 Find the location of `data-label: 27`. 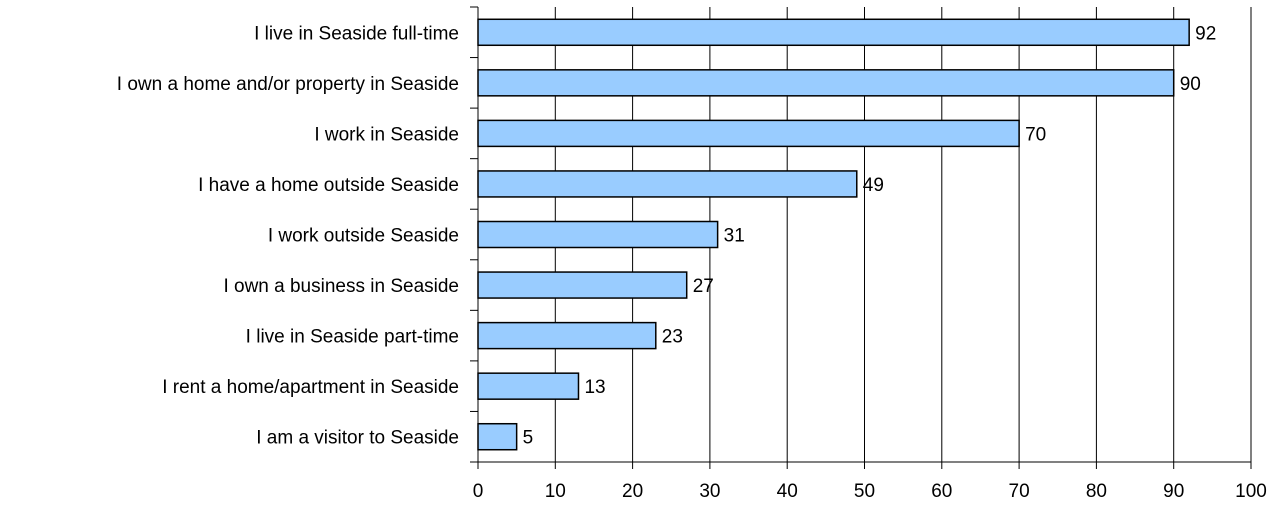

data-label: 27 is located at coordinates (703, 286).